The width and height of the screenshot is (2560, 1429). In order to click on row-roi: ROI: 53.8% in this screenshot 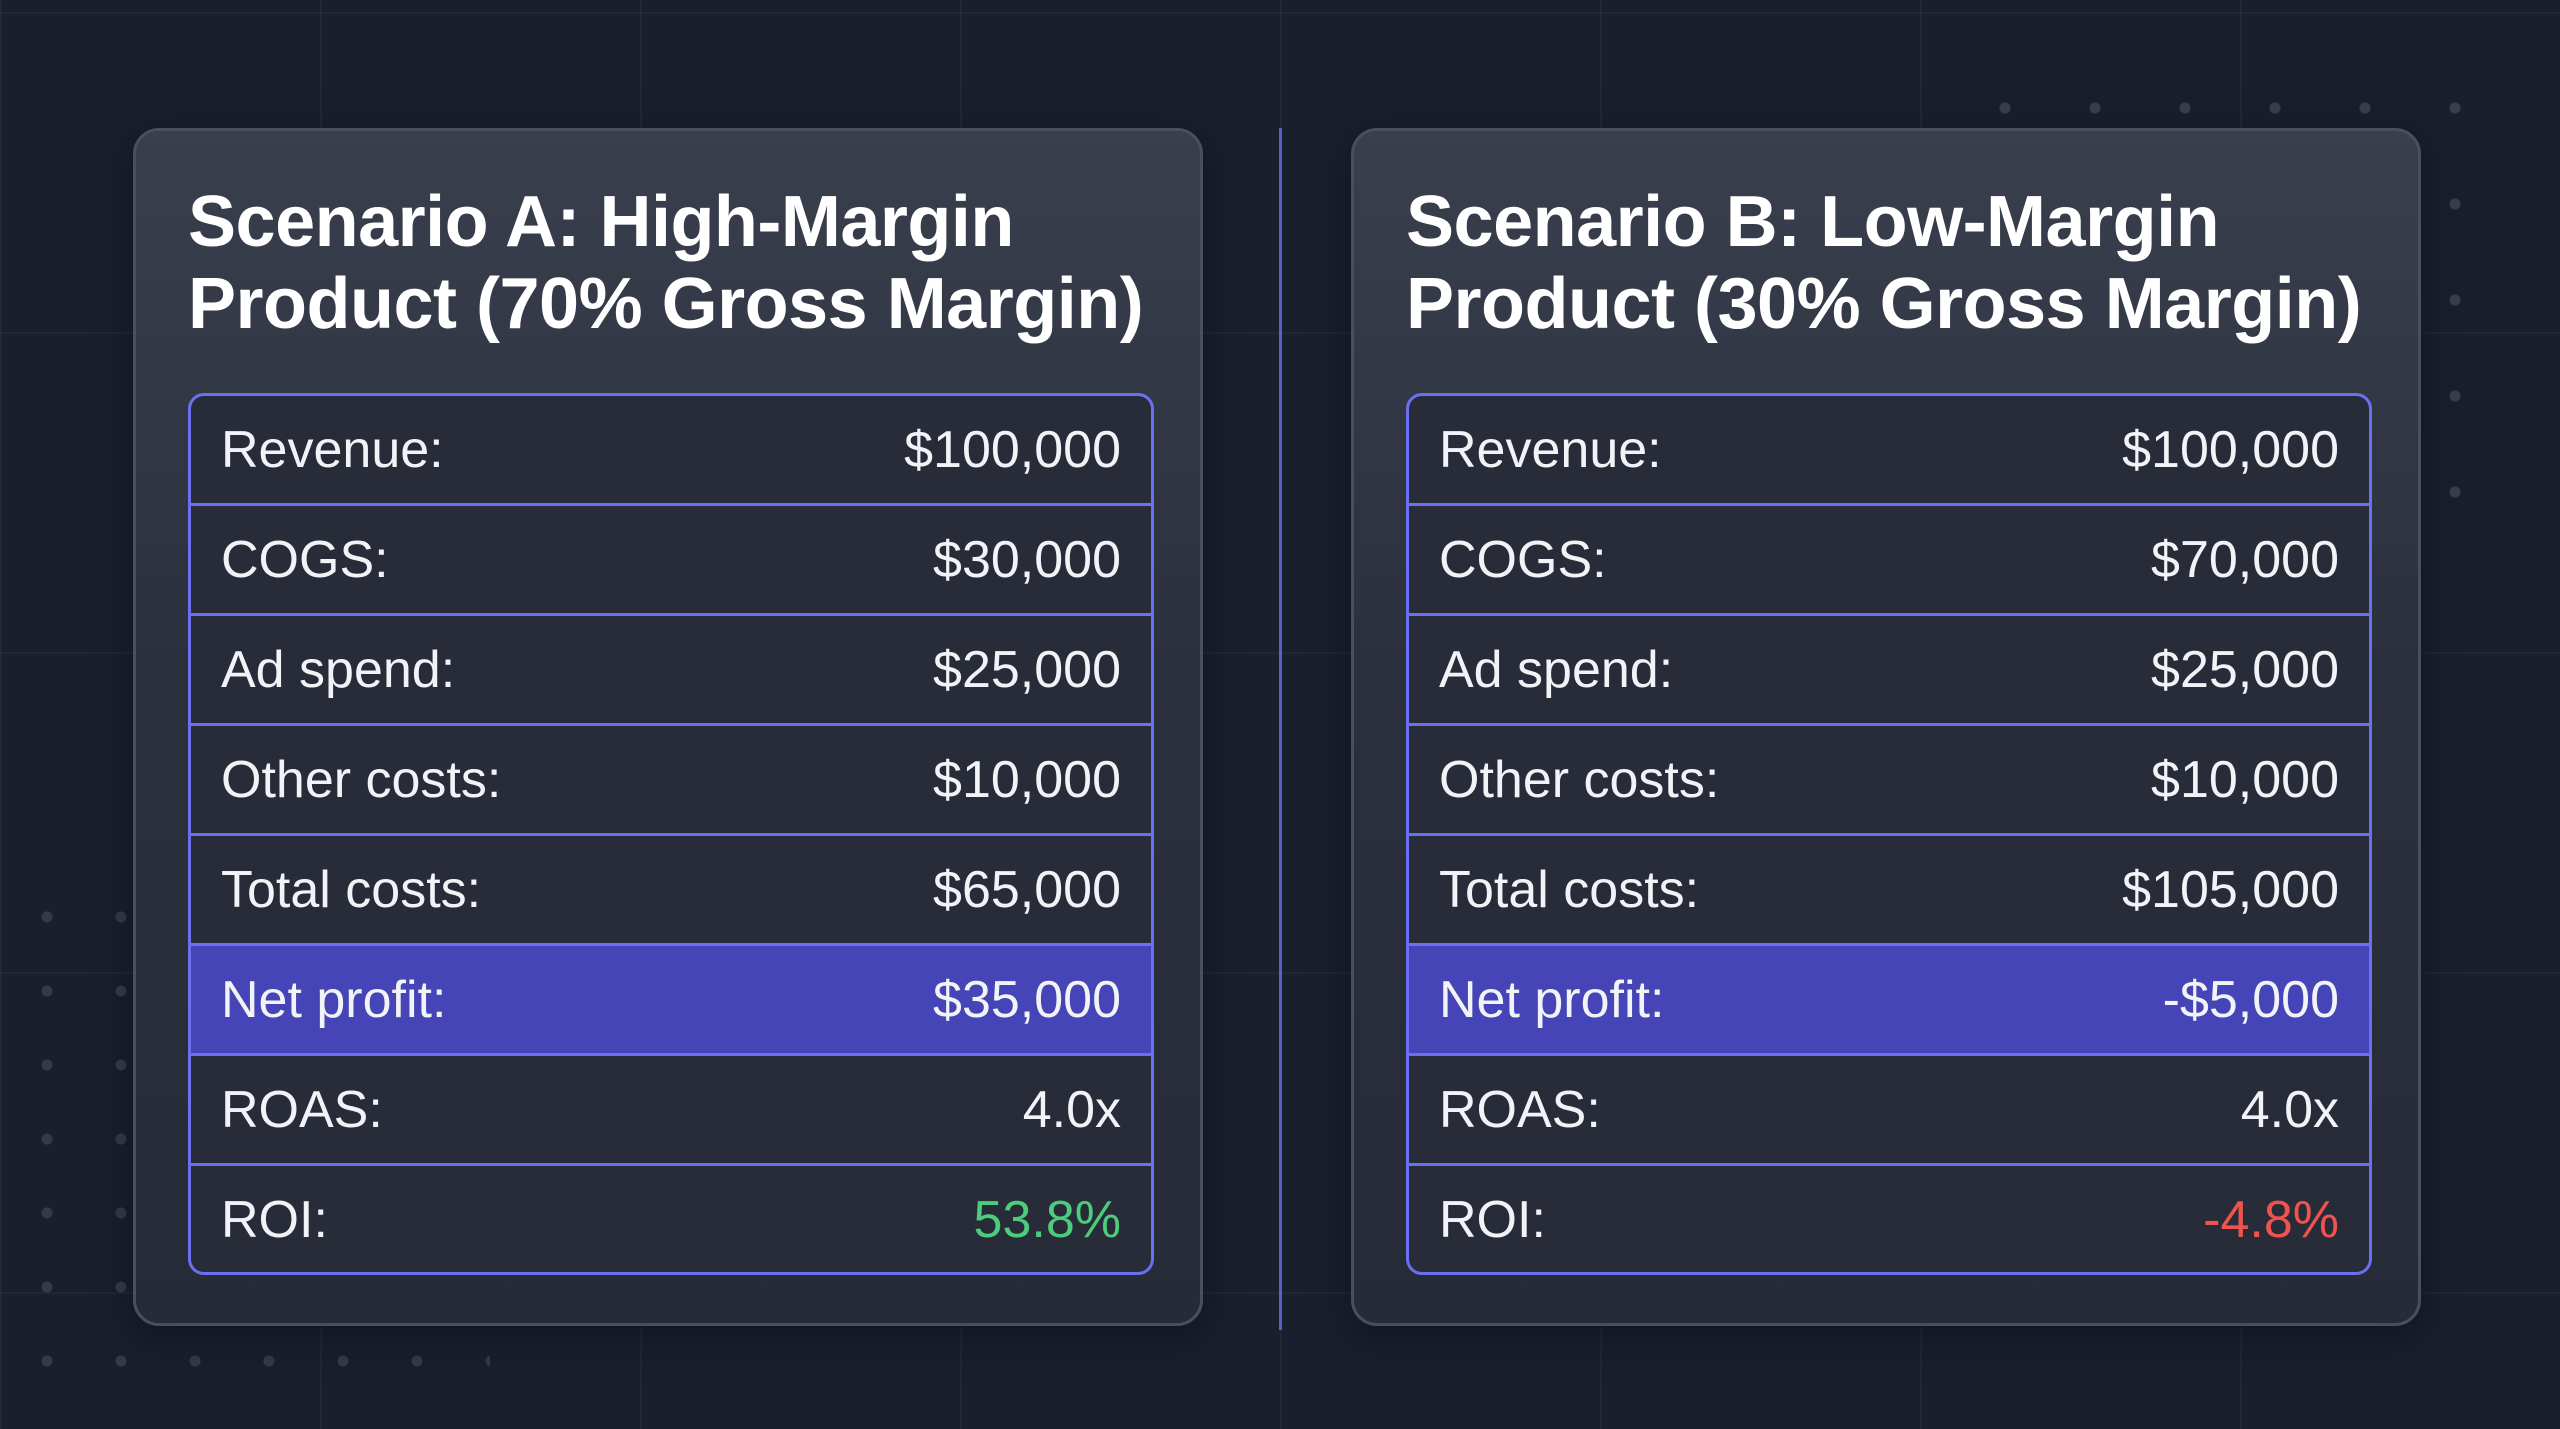, I will do `click(671, 1219)`.